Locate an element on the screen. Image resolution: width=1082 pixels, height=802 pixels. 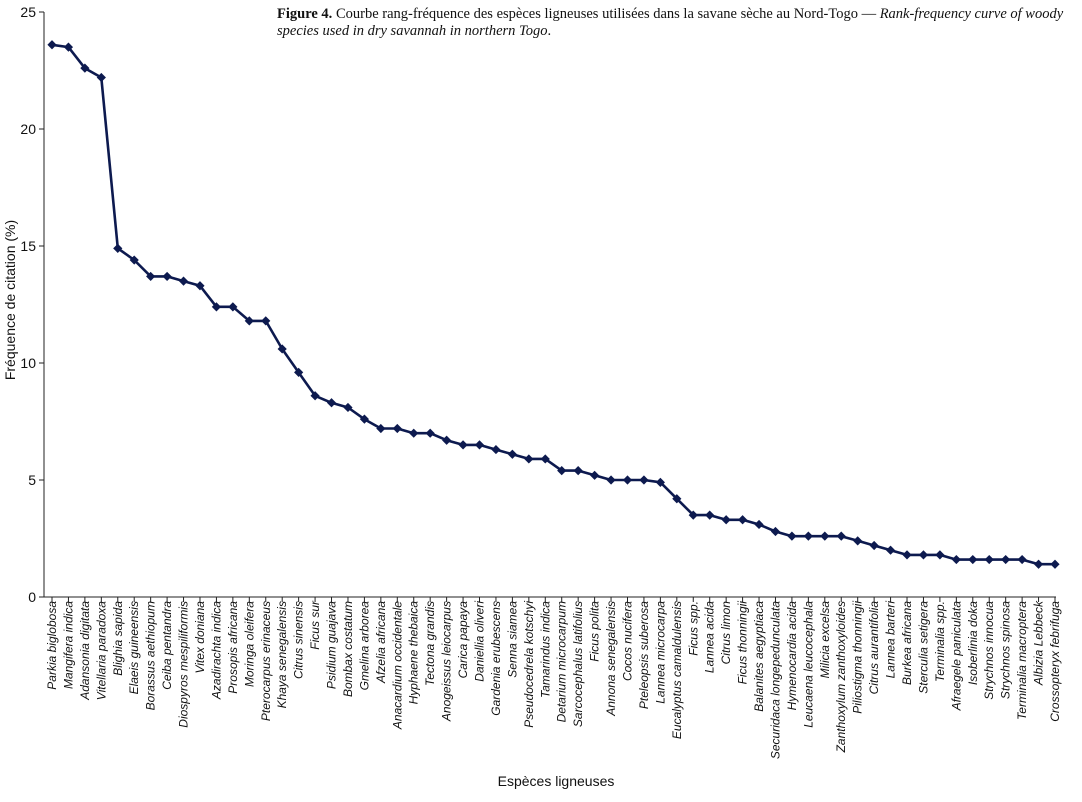
x-tick-label: Vitellaria paradoxa is located at coordinates (101, 651).